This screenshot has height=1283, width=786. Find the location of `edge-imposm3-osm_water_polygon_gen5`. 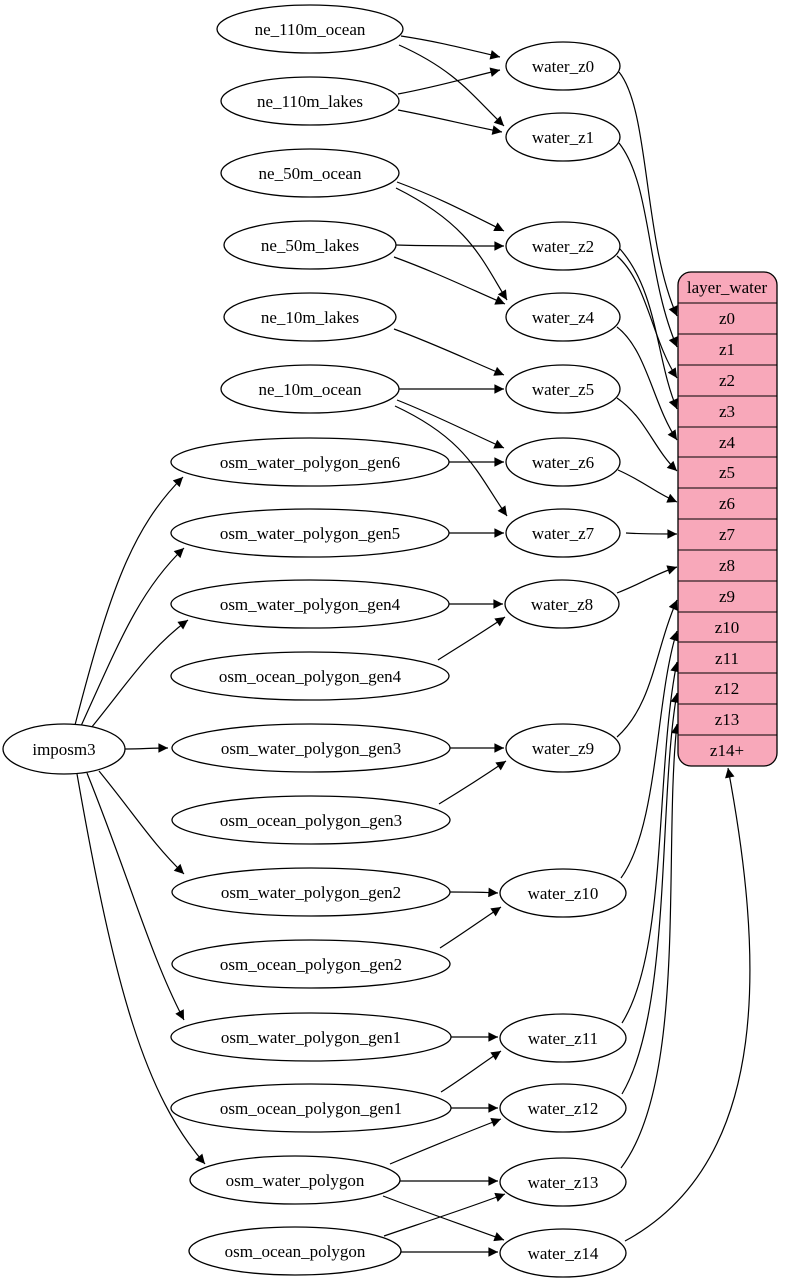

edge-imposm3-osm_water_polygon_gen5 is located at coordinates (132, 637).